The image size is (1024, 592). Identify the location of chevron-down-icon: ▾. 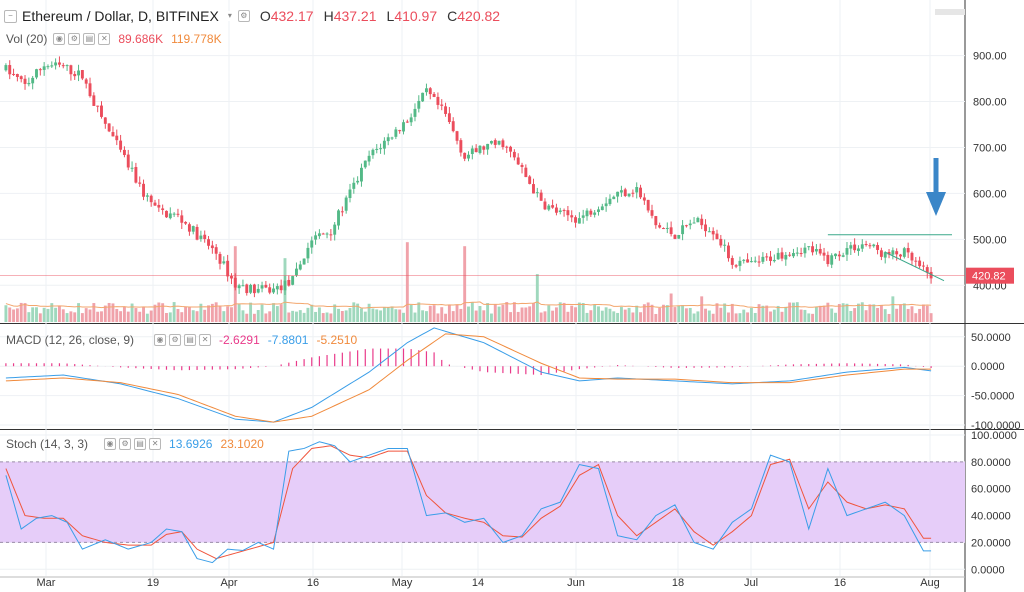
(229, 16).